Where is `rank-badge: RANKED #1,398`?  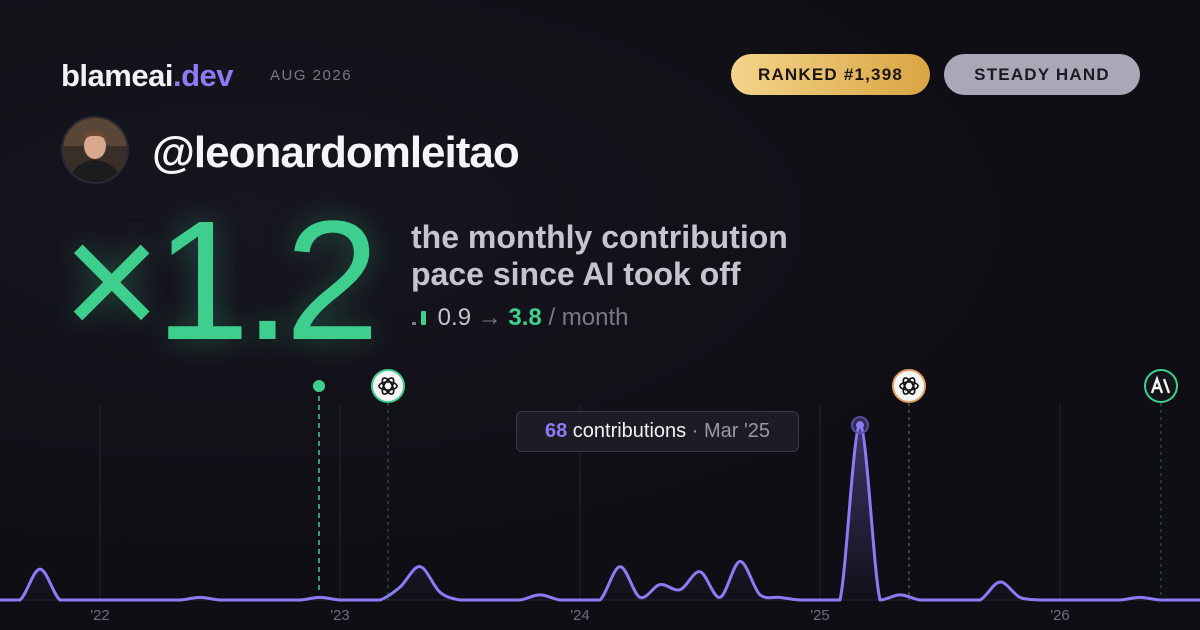
rank-badge: RANKED #1,398 is located at coordinates (830, 74).